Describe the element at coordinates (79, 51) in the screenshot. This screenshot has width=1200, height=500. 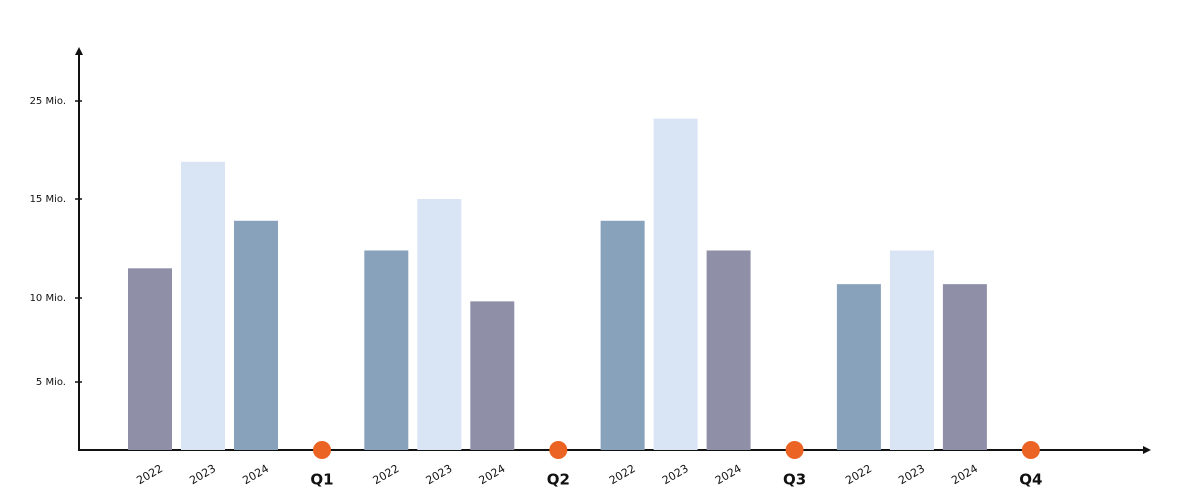
I see `y-axis-arrow` at that location.